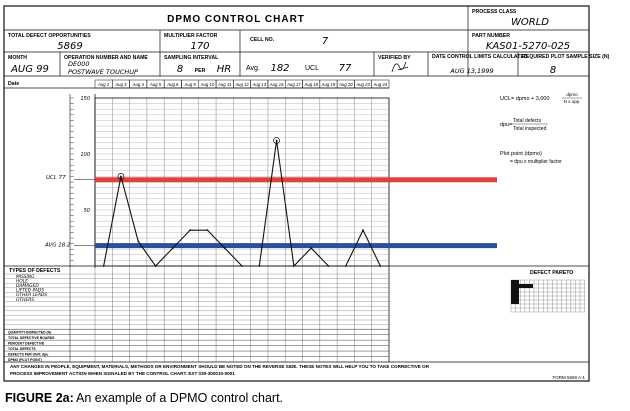 Image resolution: width=630 pixels, height=411 pixels. What do you see at coordinates (253, 68) in the screenshot?
I see `avg-label: Avg.` at bounding box center [253, 68].